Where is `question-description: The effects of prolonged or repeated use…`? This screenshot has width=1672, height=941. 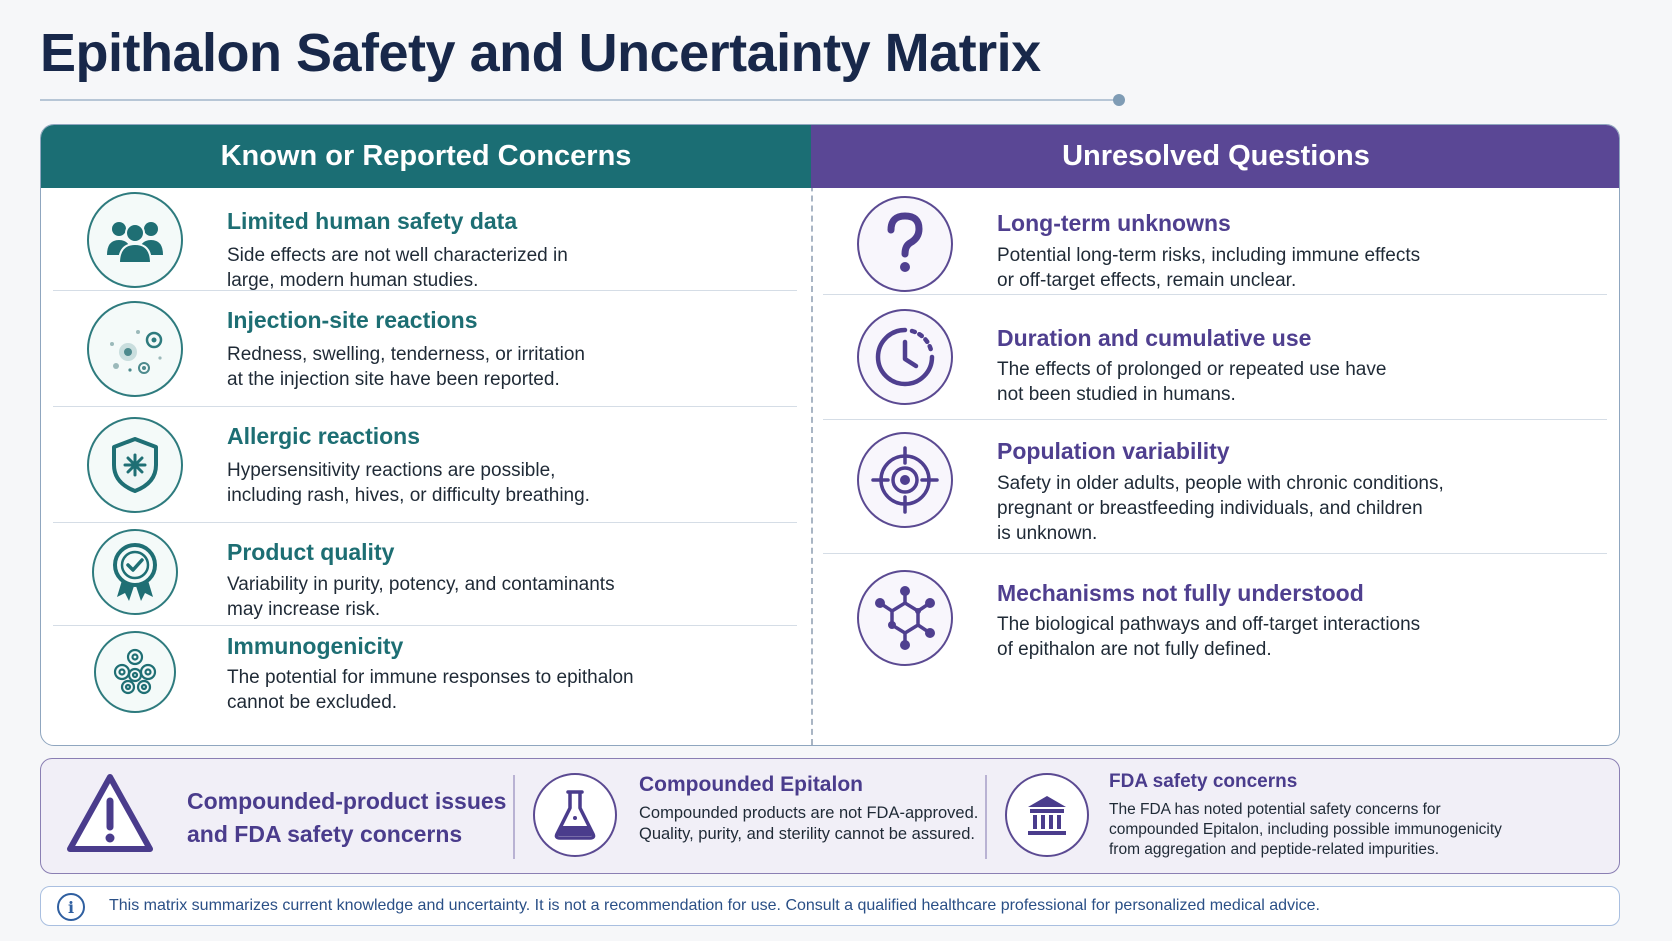 question-description: The effects of prolonged or repeated use… is located at coordinates (1237, 382).